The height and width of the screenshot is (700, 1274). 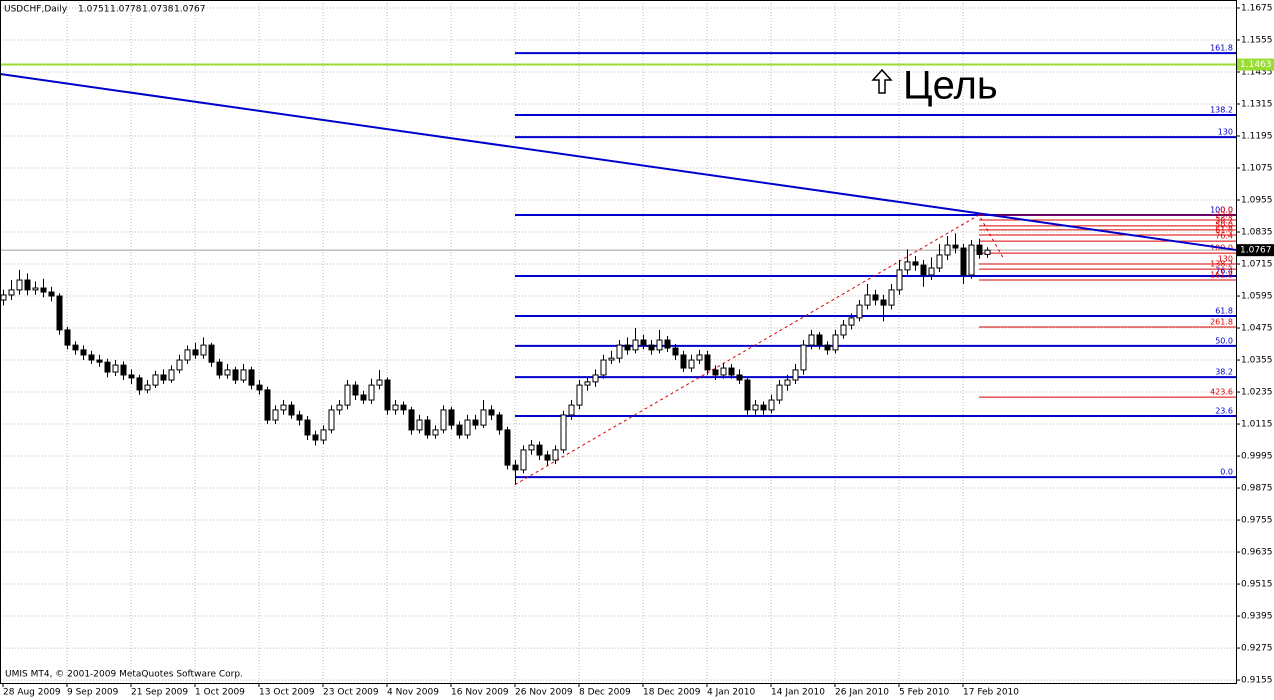 What do you see at coordinates (1221, 109) in the screenshot?
I see `fib-label: 138.2` at bounding box center [1221, 109].